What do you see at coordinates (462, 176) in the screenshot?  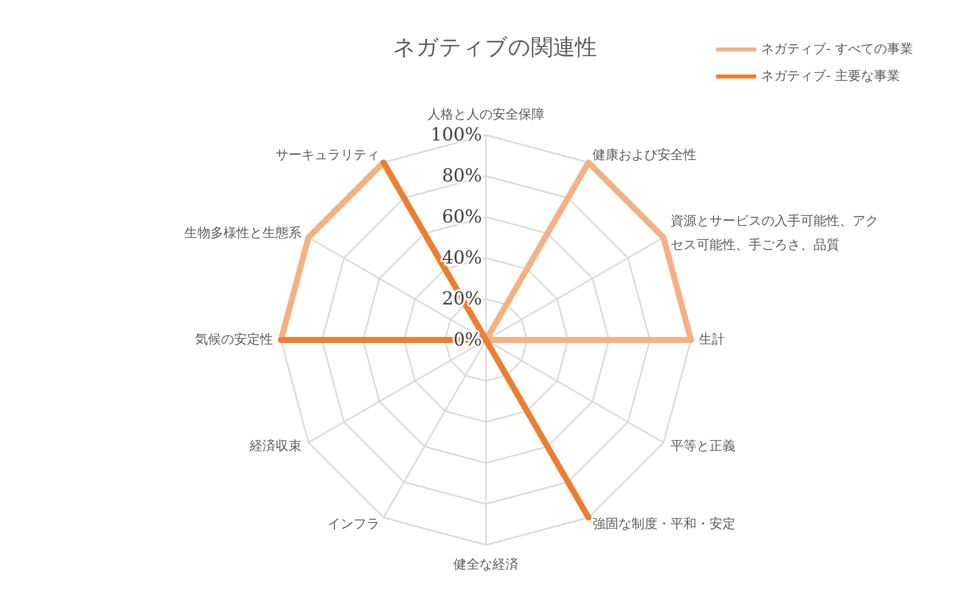 I see `y-tick-label: 80%` at bounding box center [462, 176].